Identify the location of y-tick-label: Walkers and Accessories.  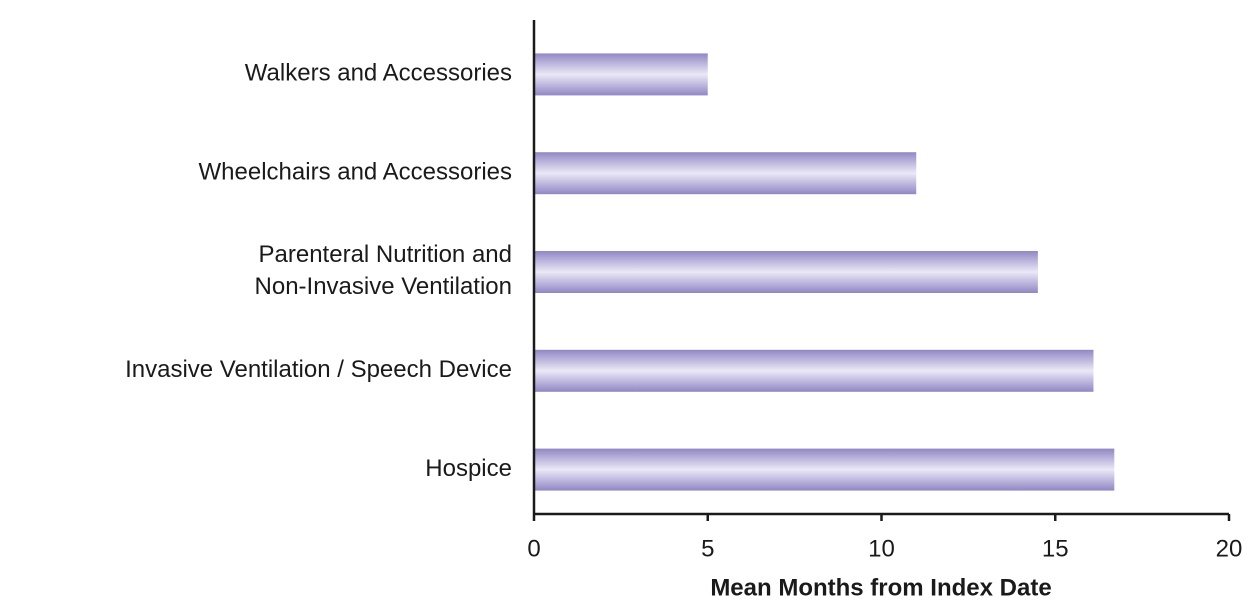
(378, 73).